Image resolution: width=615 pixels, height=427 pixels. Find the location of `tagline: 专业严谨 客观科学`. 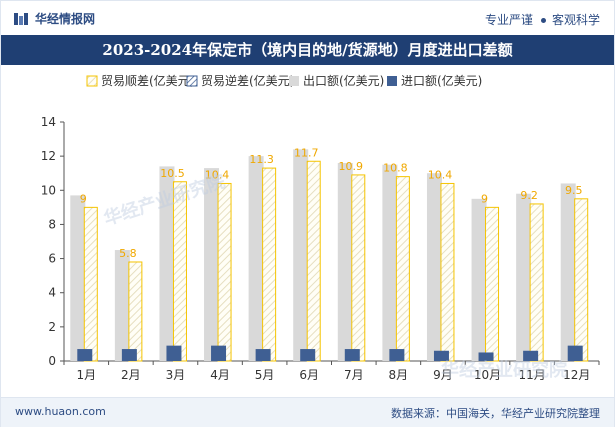

tagline: 专业严谨 客观科学 is located at coordinates (542, 19).